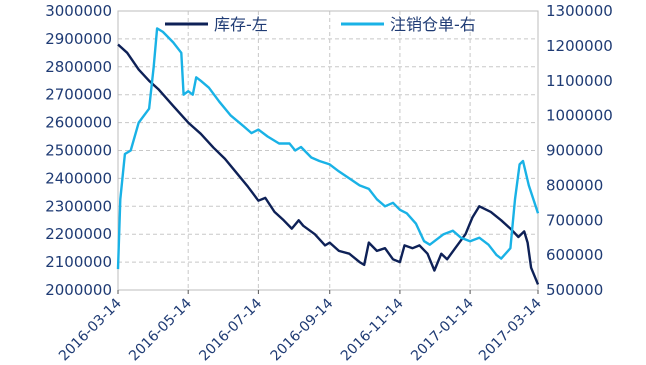 The image size is (646, 365). I want to click on y-left-tick-label: 2100000, so click(78, 262).